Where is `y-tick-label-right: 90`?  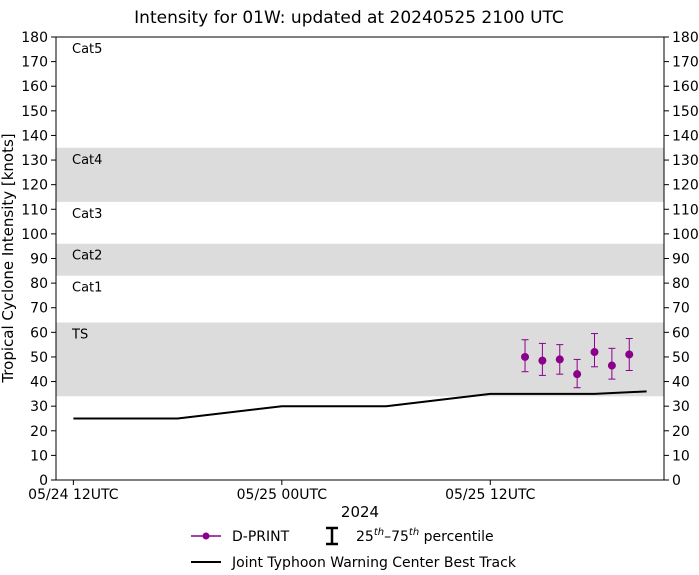
y-tick-label-right: 90 is located at coordinates (681, 260).